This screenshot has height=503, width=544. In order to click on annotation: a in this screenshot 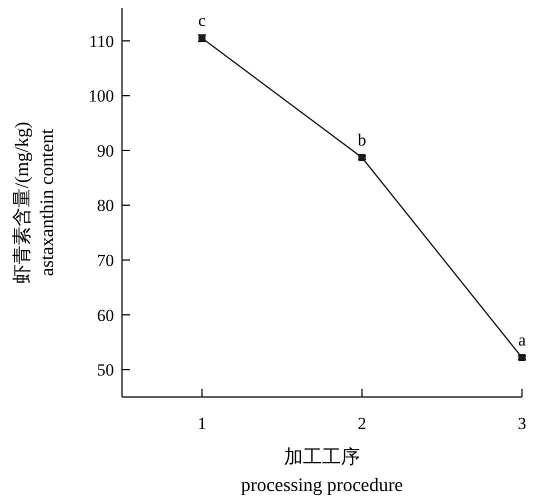, I will do `click(522, 340)`.